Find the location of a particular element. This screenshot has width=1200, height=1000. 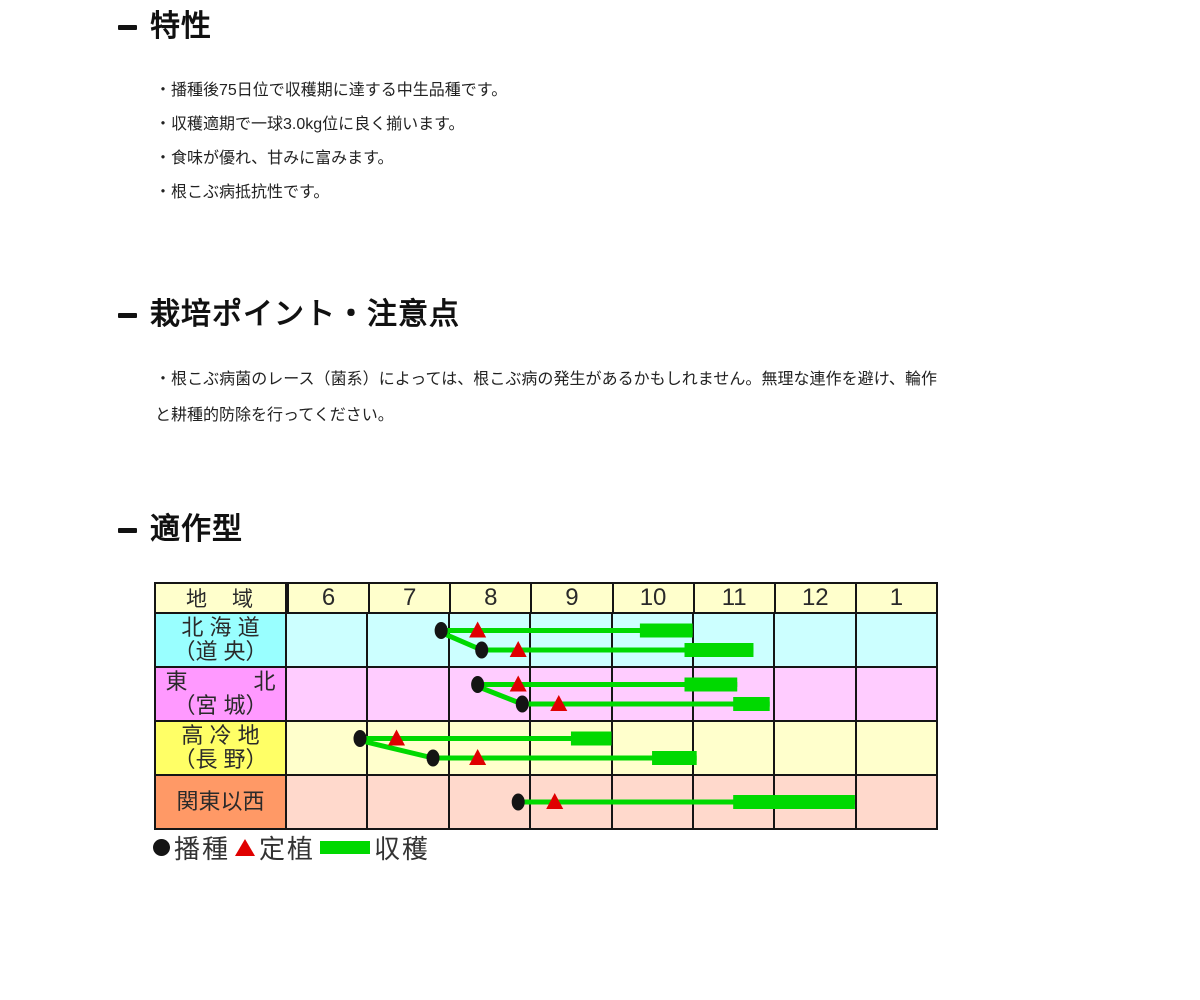

month-header-cell: 7 is located at coordinates (409, 598).